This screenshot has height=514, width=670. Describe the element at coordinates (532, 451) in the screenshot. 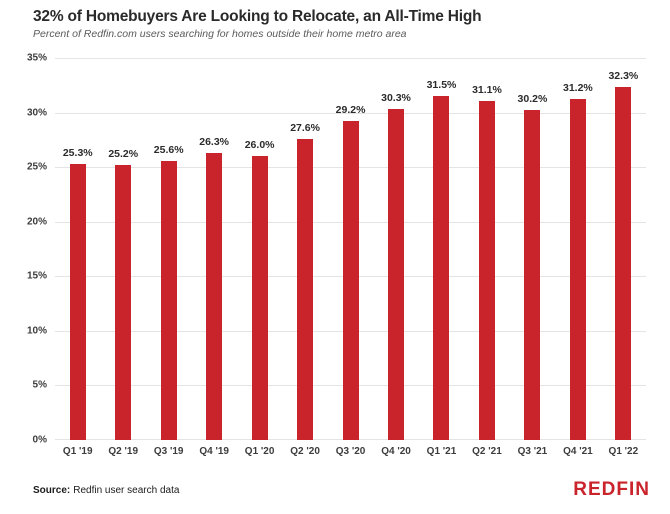

I see `x-axis-tick-label-q3-21: Q3 '21` at that location.